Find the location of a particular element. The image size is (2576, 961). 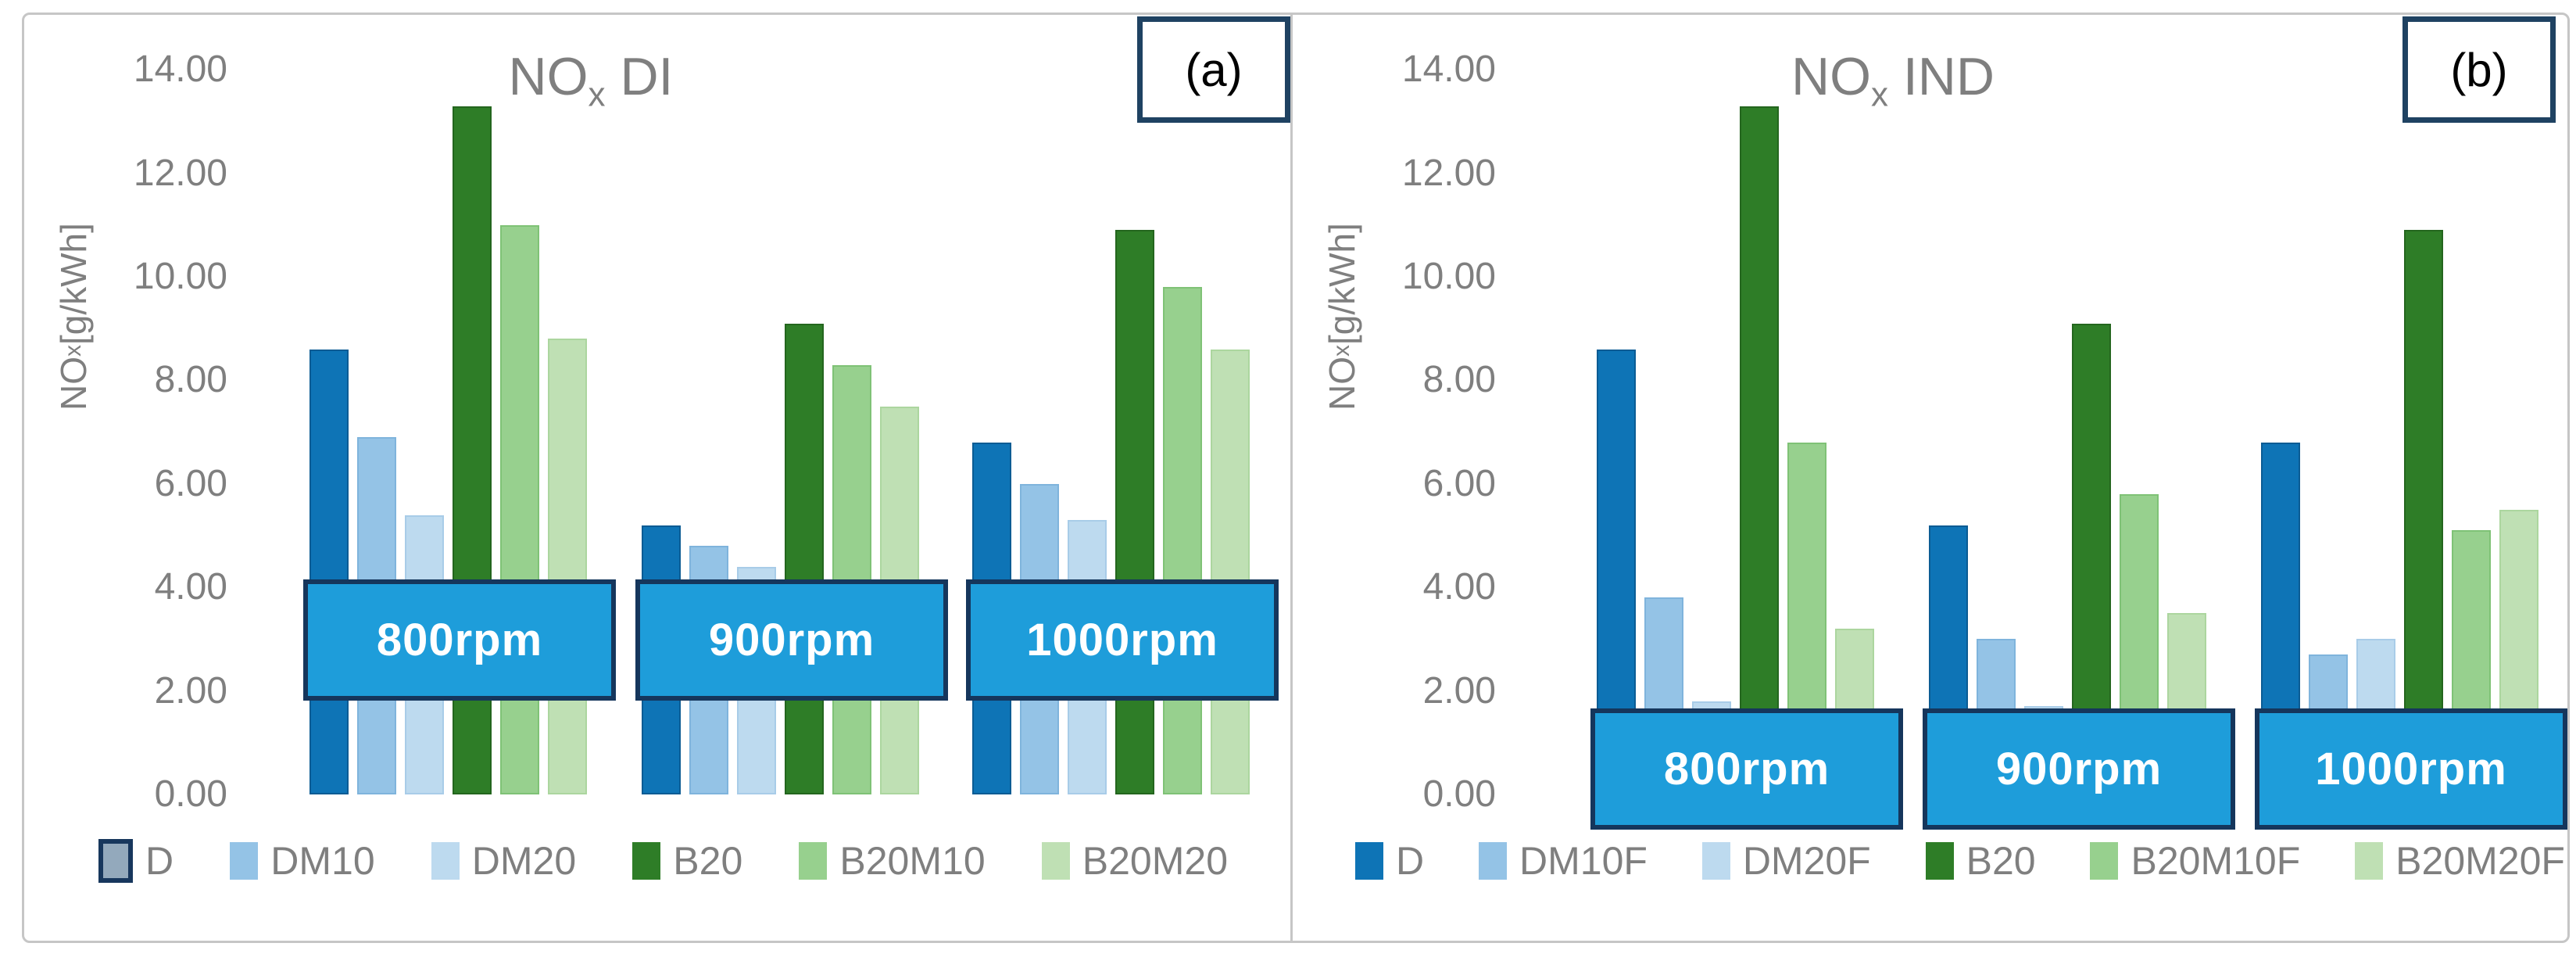

chart-title-di: NOx DI is located at coordinates (591, 80).